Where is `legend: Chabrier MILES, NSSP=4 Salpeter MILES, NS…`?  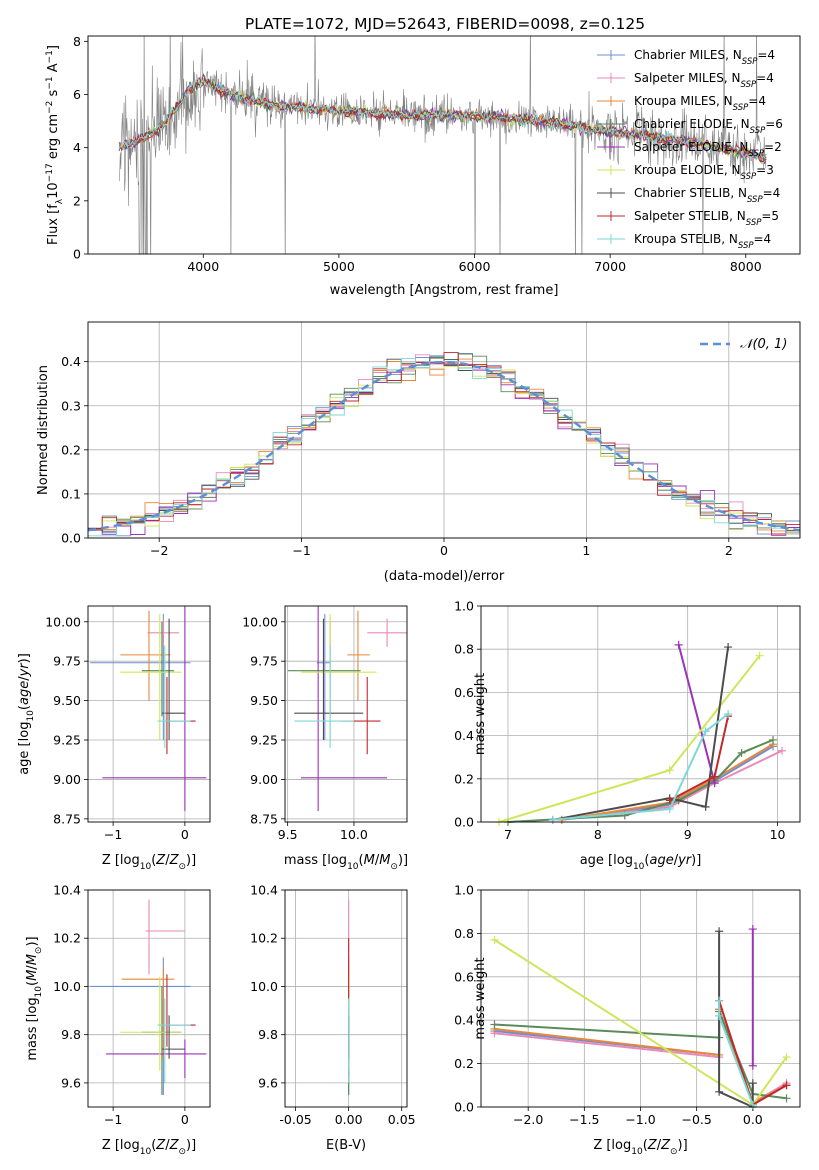
legend: Chabrier MILES, NSSP=4 Salpeter MILES, NS… is located at coordinates (690, 149).